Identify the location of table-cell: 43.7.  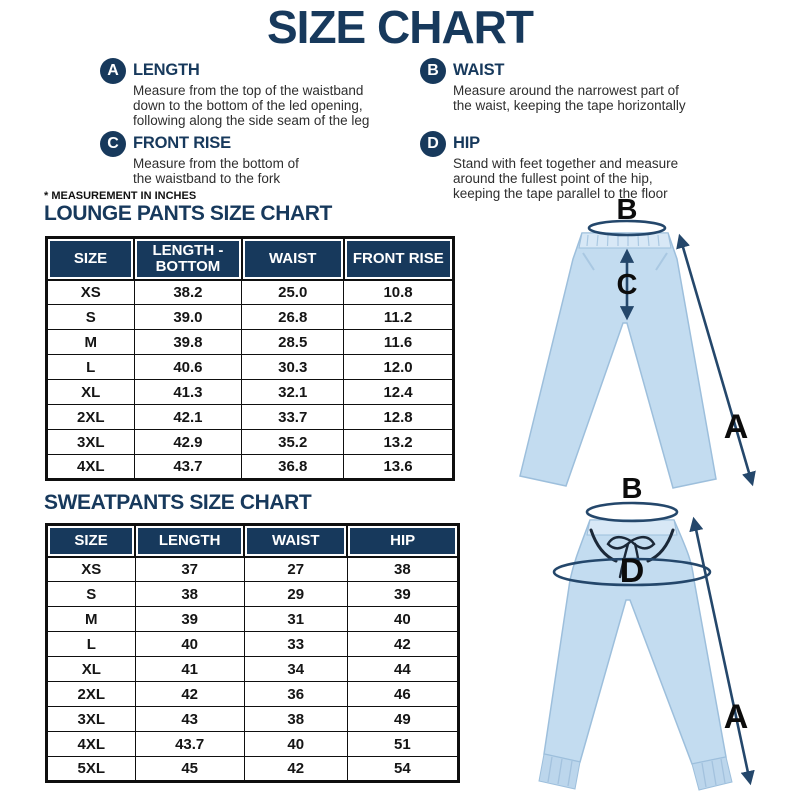
(188, 467).